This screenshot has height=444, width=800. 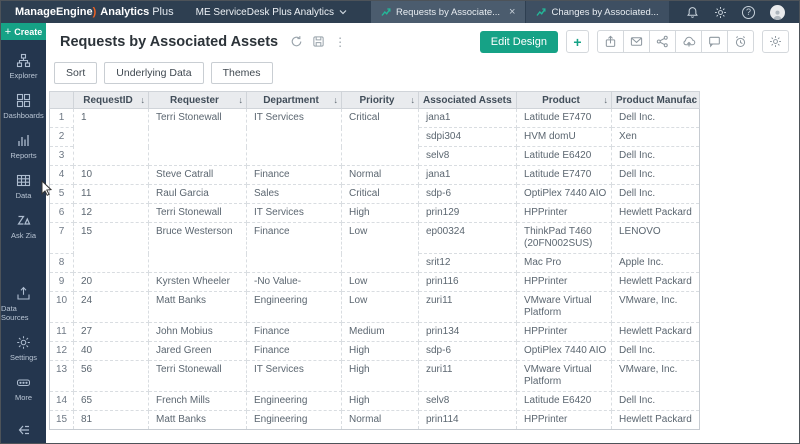 I want to click on row-number-cell: 13, so click(x=61, y=376).